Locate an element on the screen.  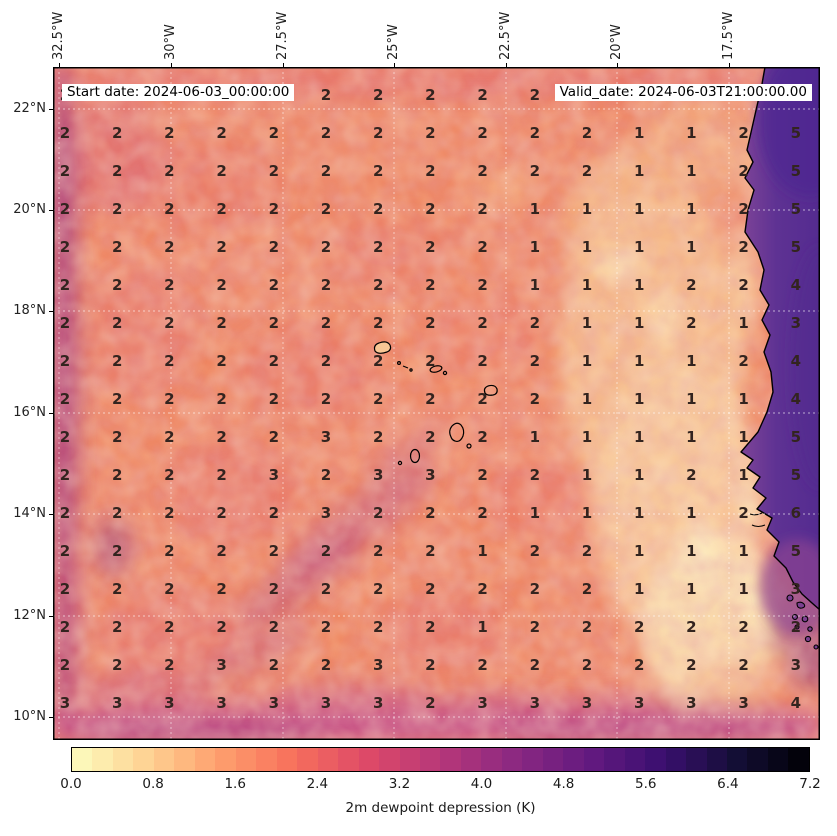
coastline is located at coordinates (780, 339).